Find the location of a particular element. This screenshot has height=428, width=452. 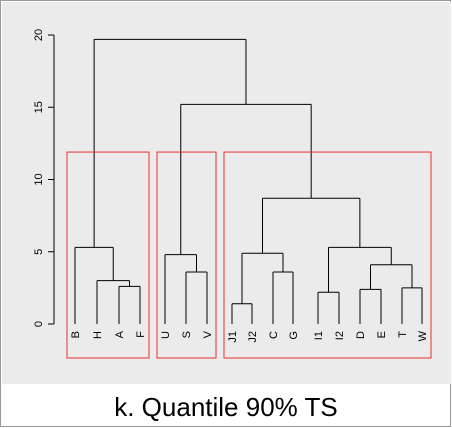

leaf-label: F is located at coordinates (141, 334).